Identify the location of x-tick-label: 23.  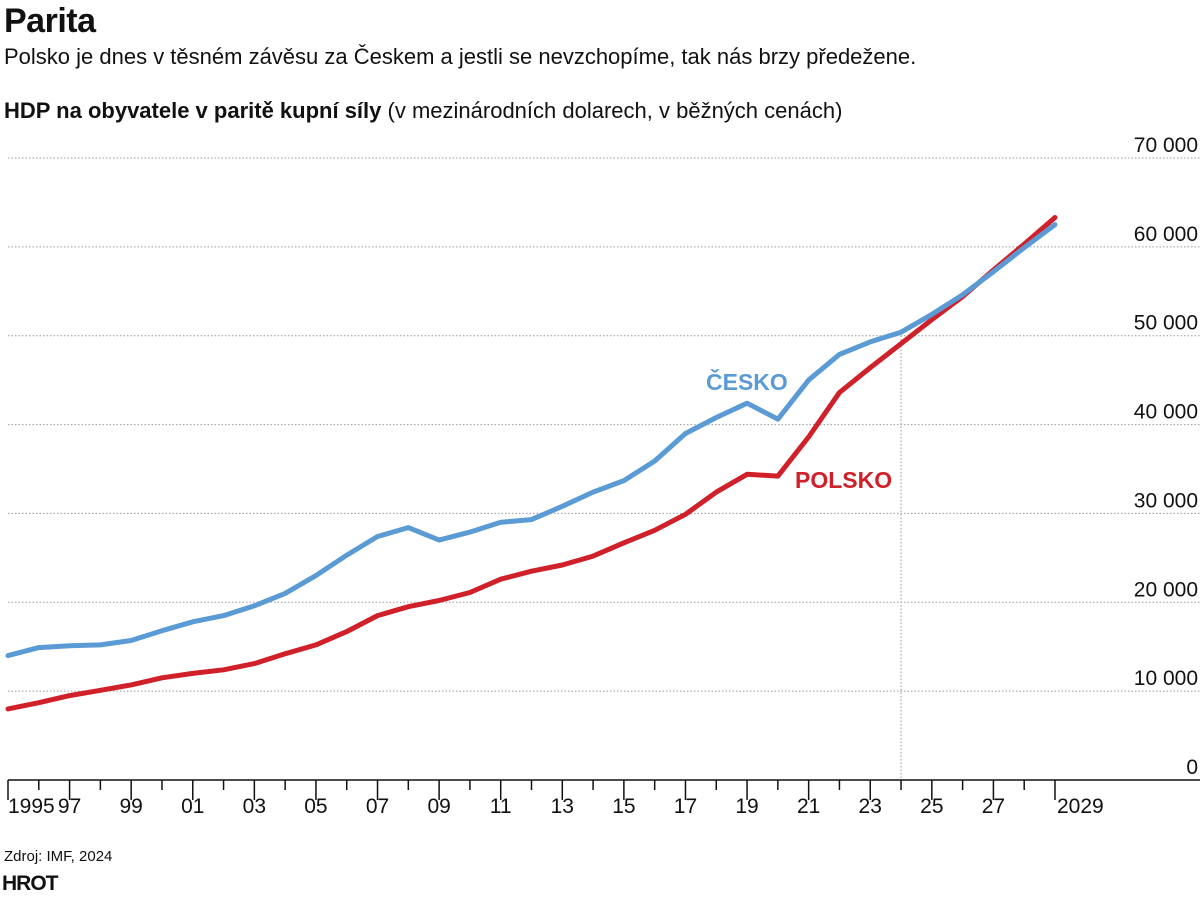
(870, 806).